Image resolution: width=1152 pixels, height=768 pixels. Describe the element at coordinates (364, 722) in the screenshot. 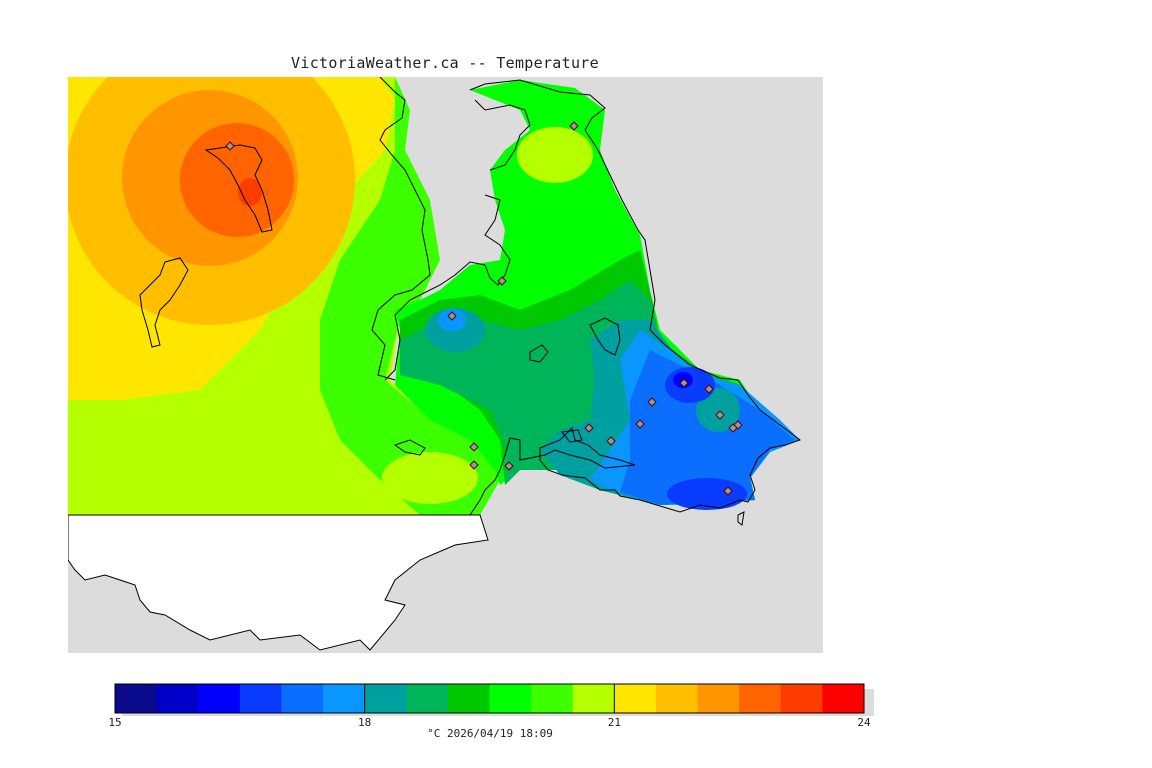

I see `colorbar-tick-label: 18` at that location.